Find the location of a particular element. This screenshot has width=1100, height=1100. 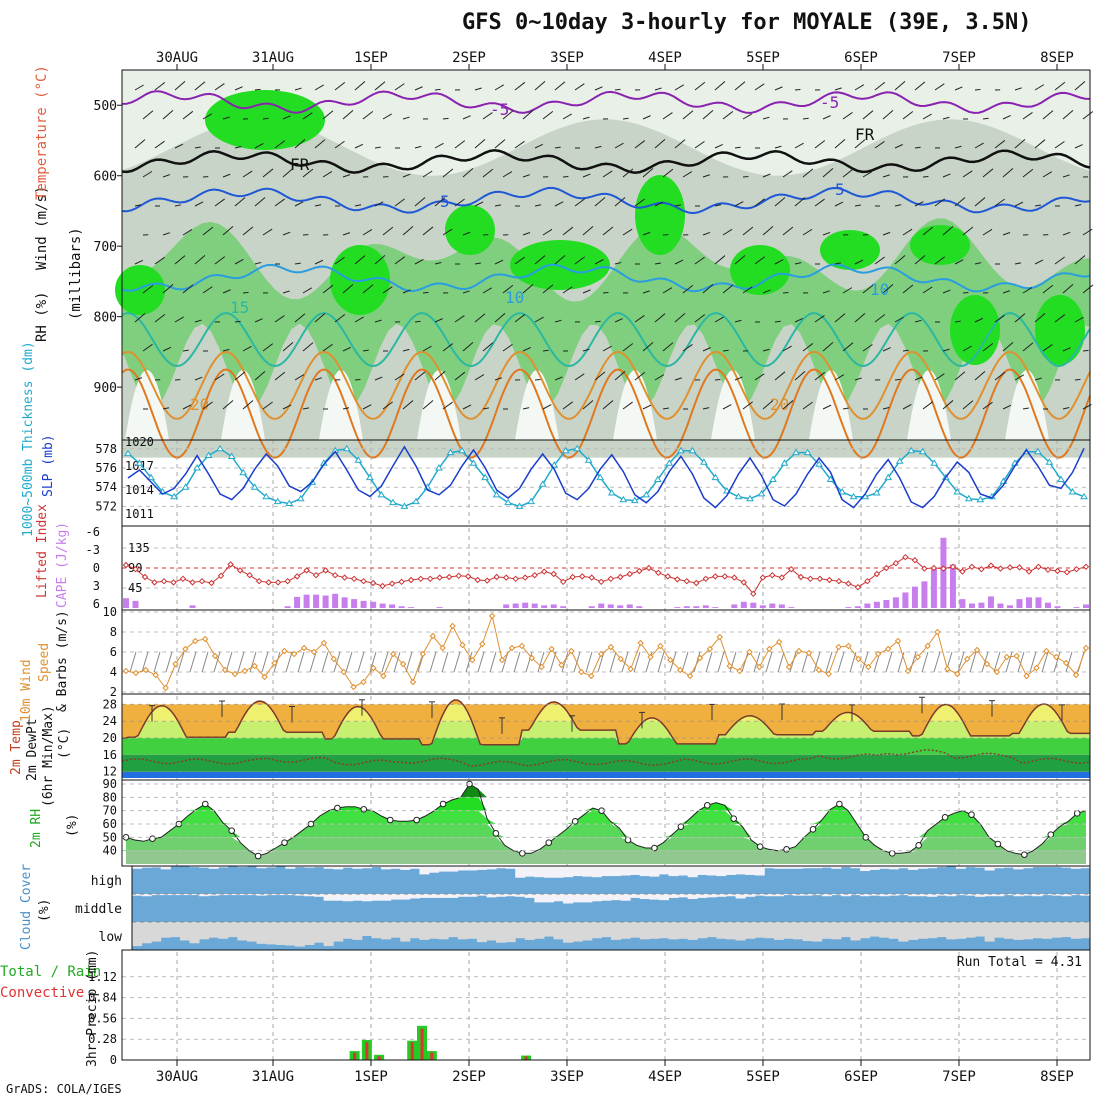

contour-plus15 is located at coordinates (606, 340).